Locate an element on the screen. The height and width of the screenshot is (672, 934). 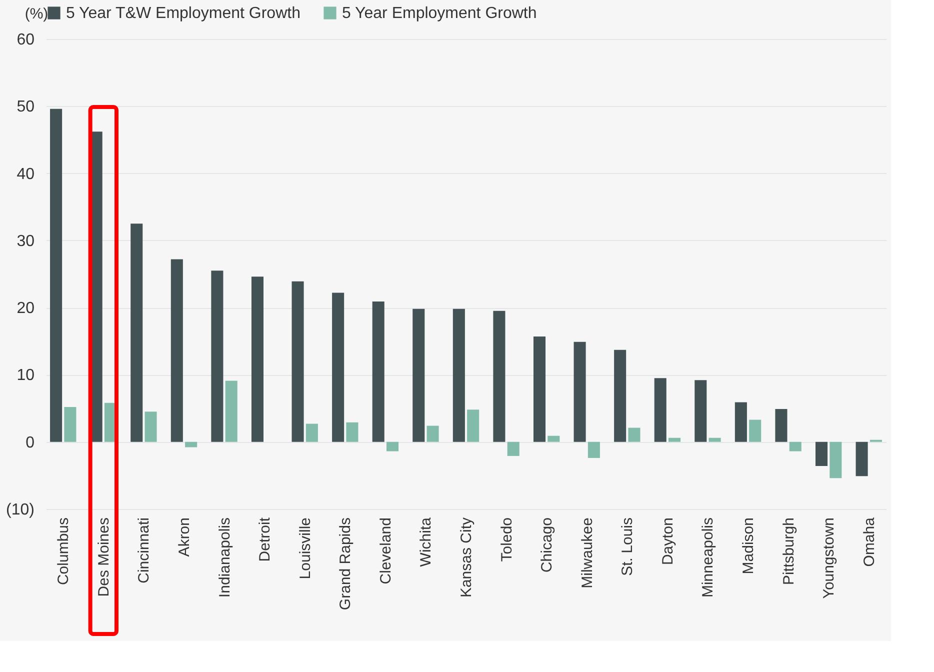
x-tick-label: Omaha is located at coordinates (869, 541).